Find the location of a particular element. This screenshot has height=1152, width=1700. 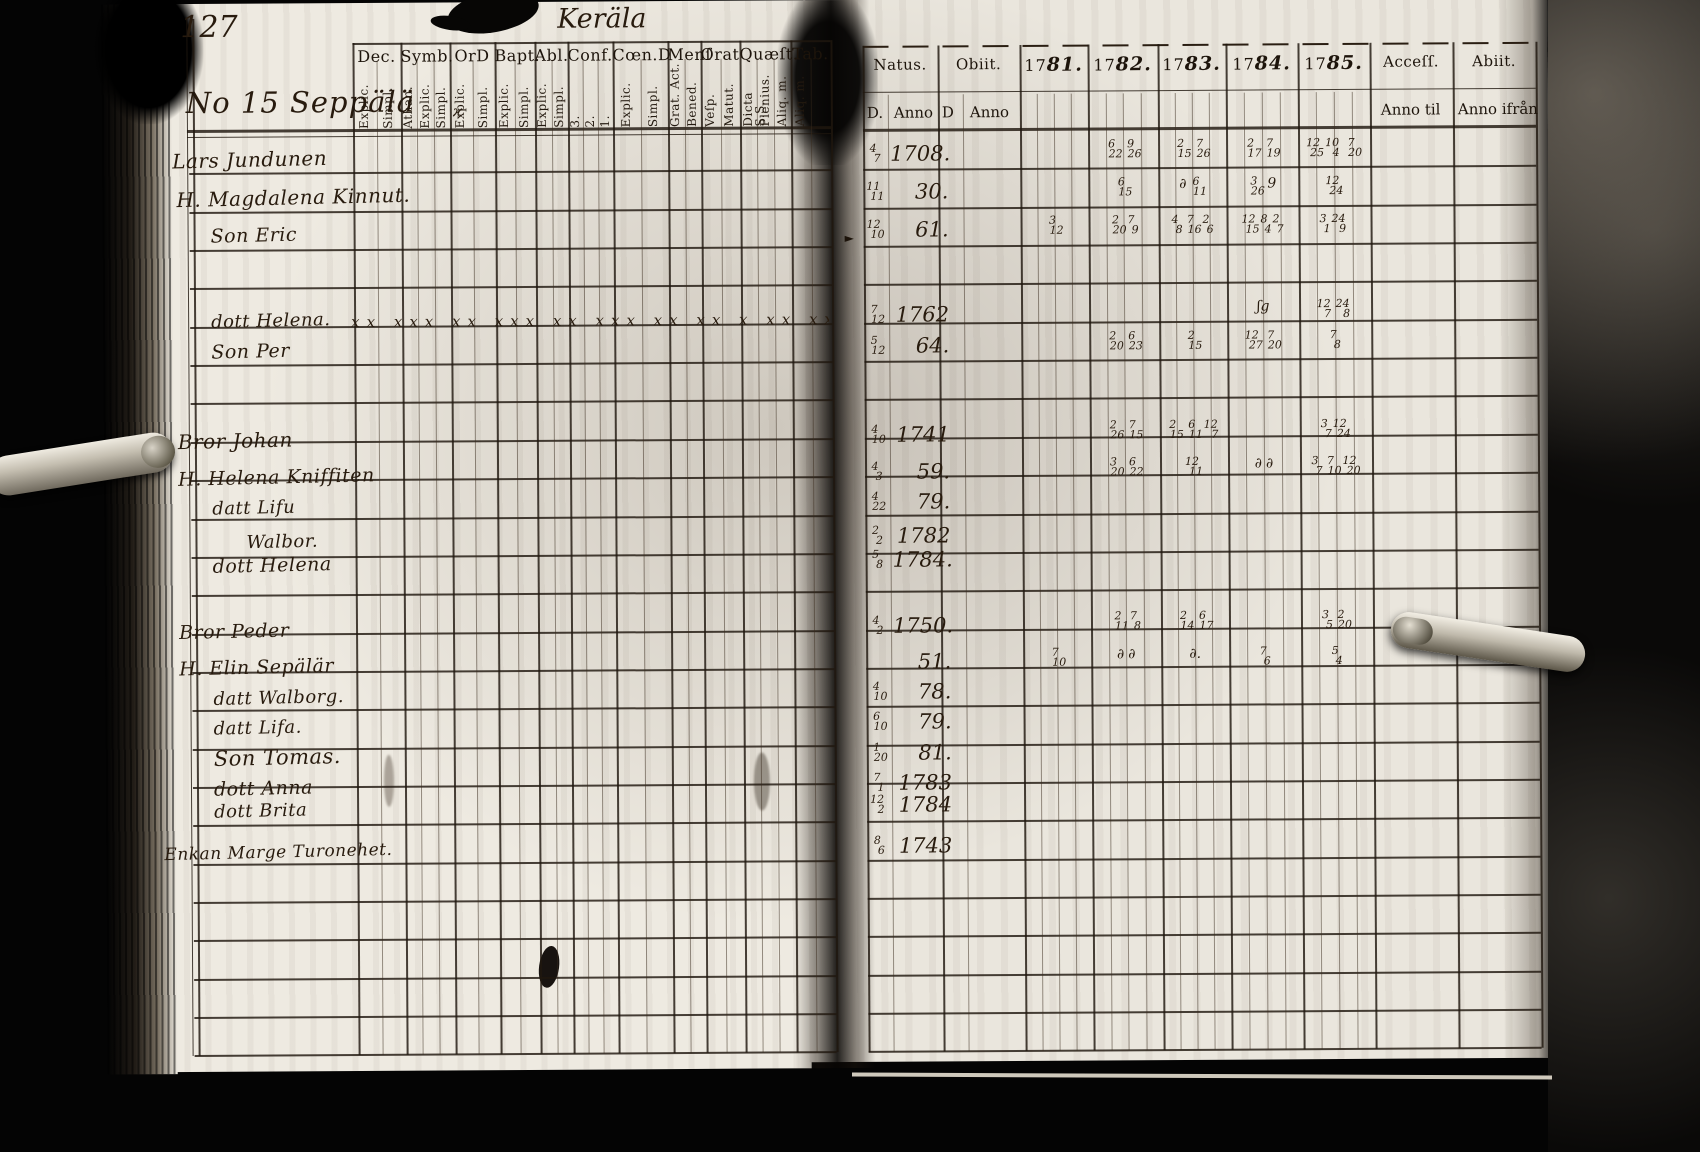

column-group-label: Orat is located at coordinates (720, 54).